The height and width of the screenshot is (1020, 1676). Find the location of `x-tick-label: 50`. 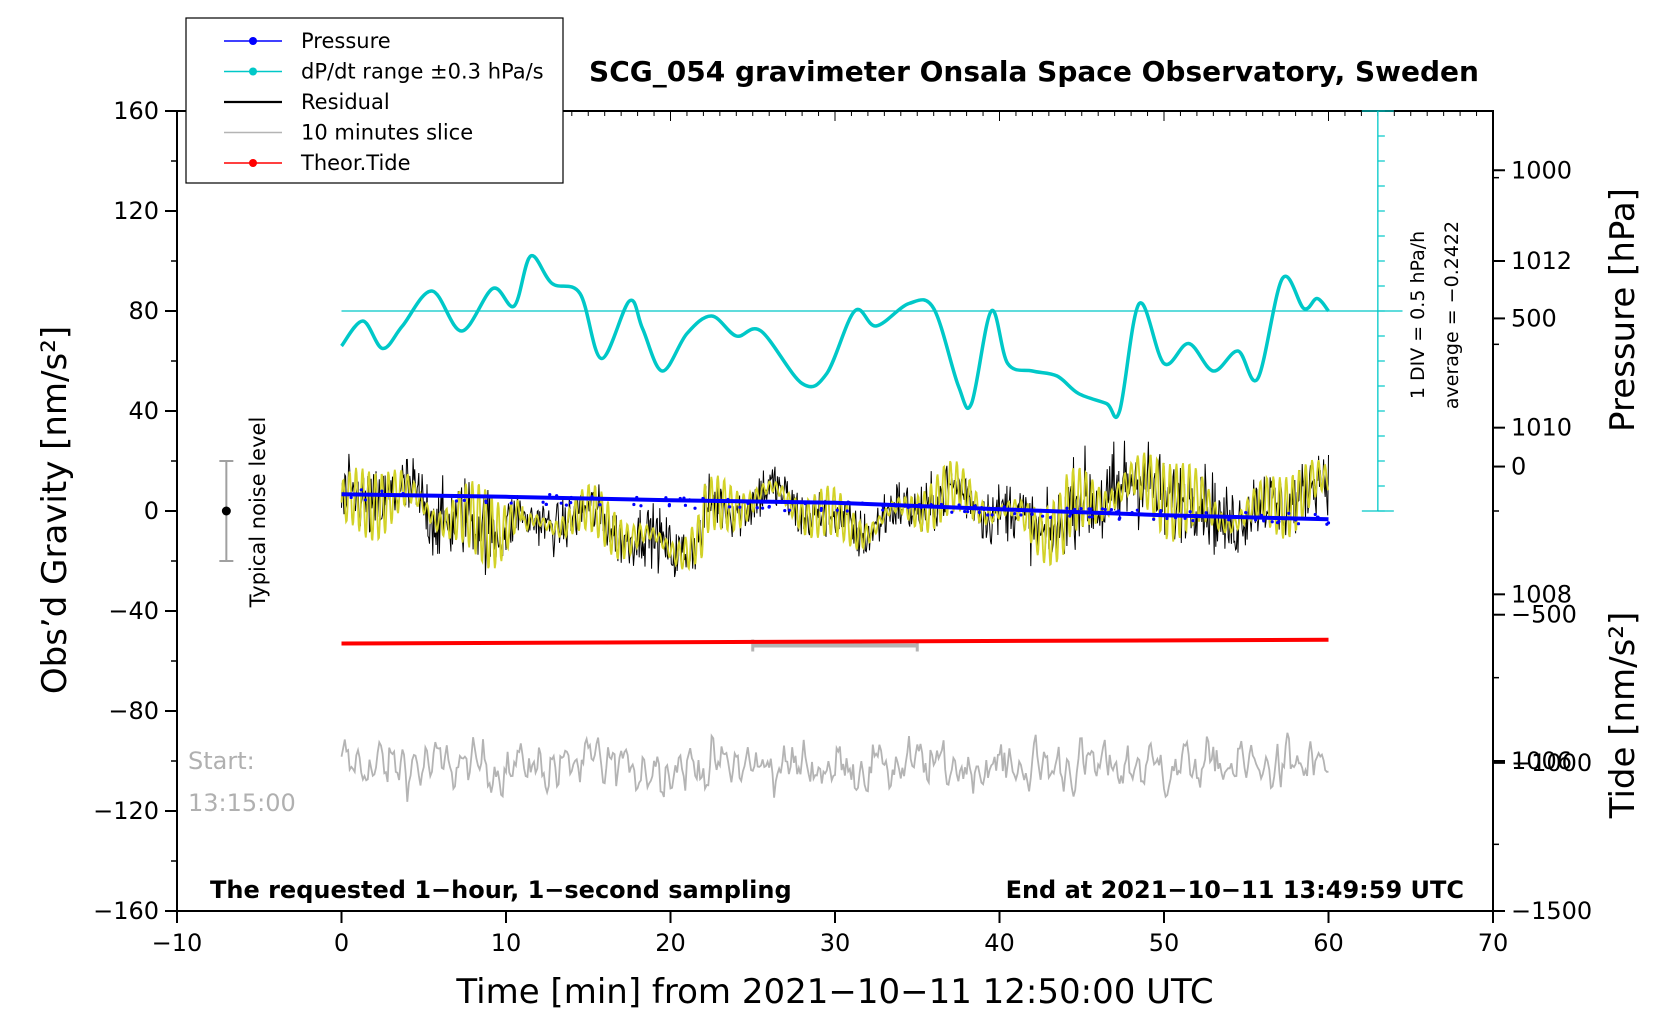

x-tick-label: 50 is located at coordinates (1164, 943).